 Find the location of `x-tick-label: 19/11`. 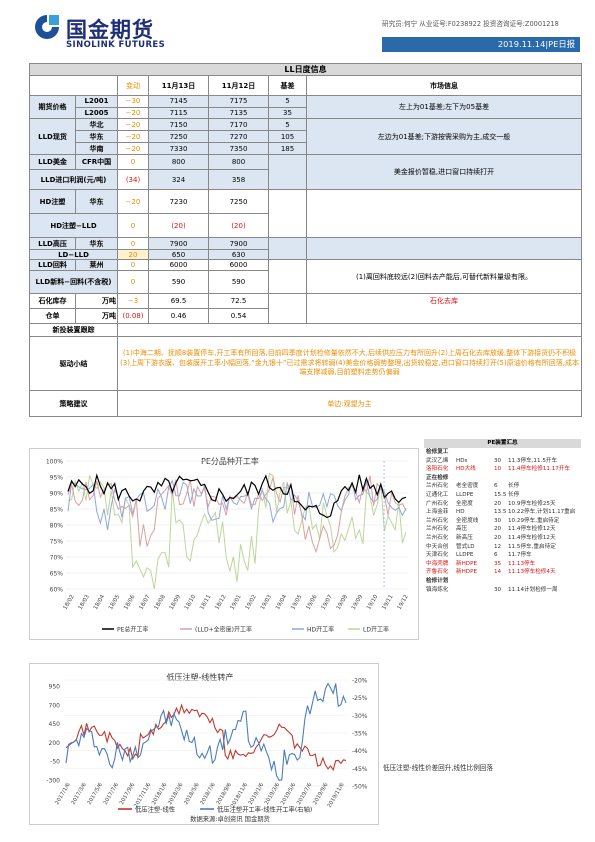

x-tick-label: 19/11 is located at coordinates (387, 602).